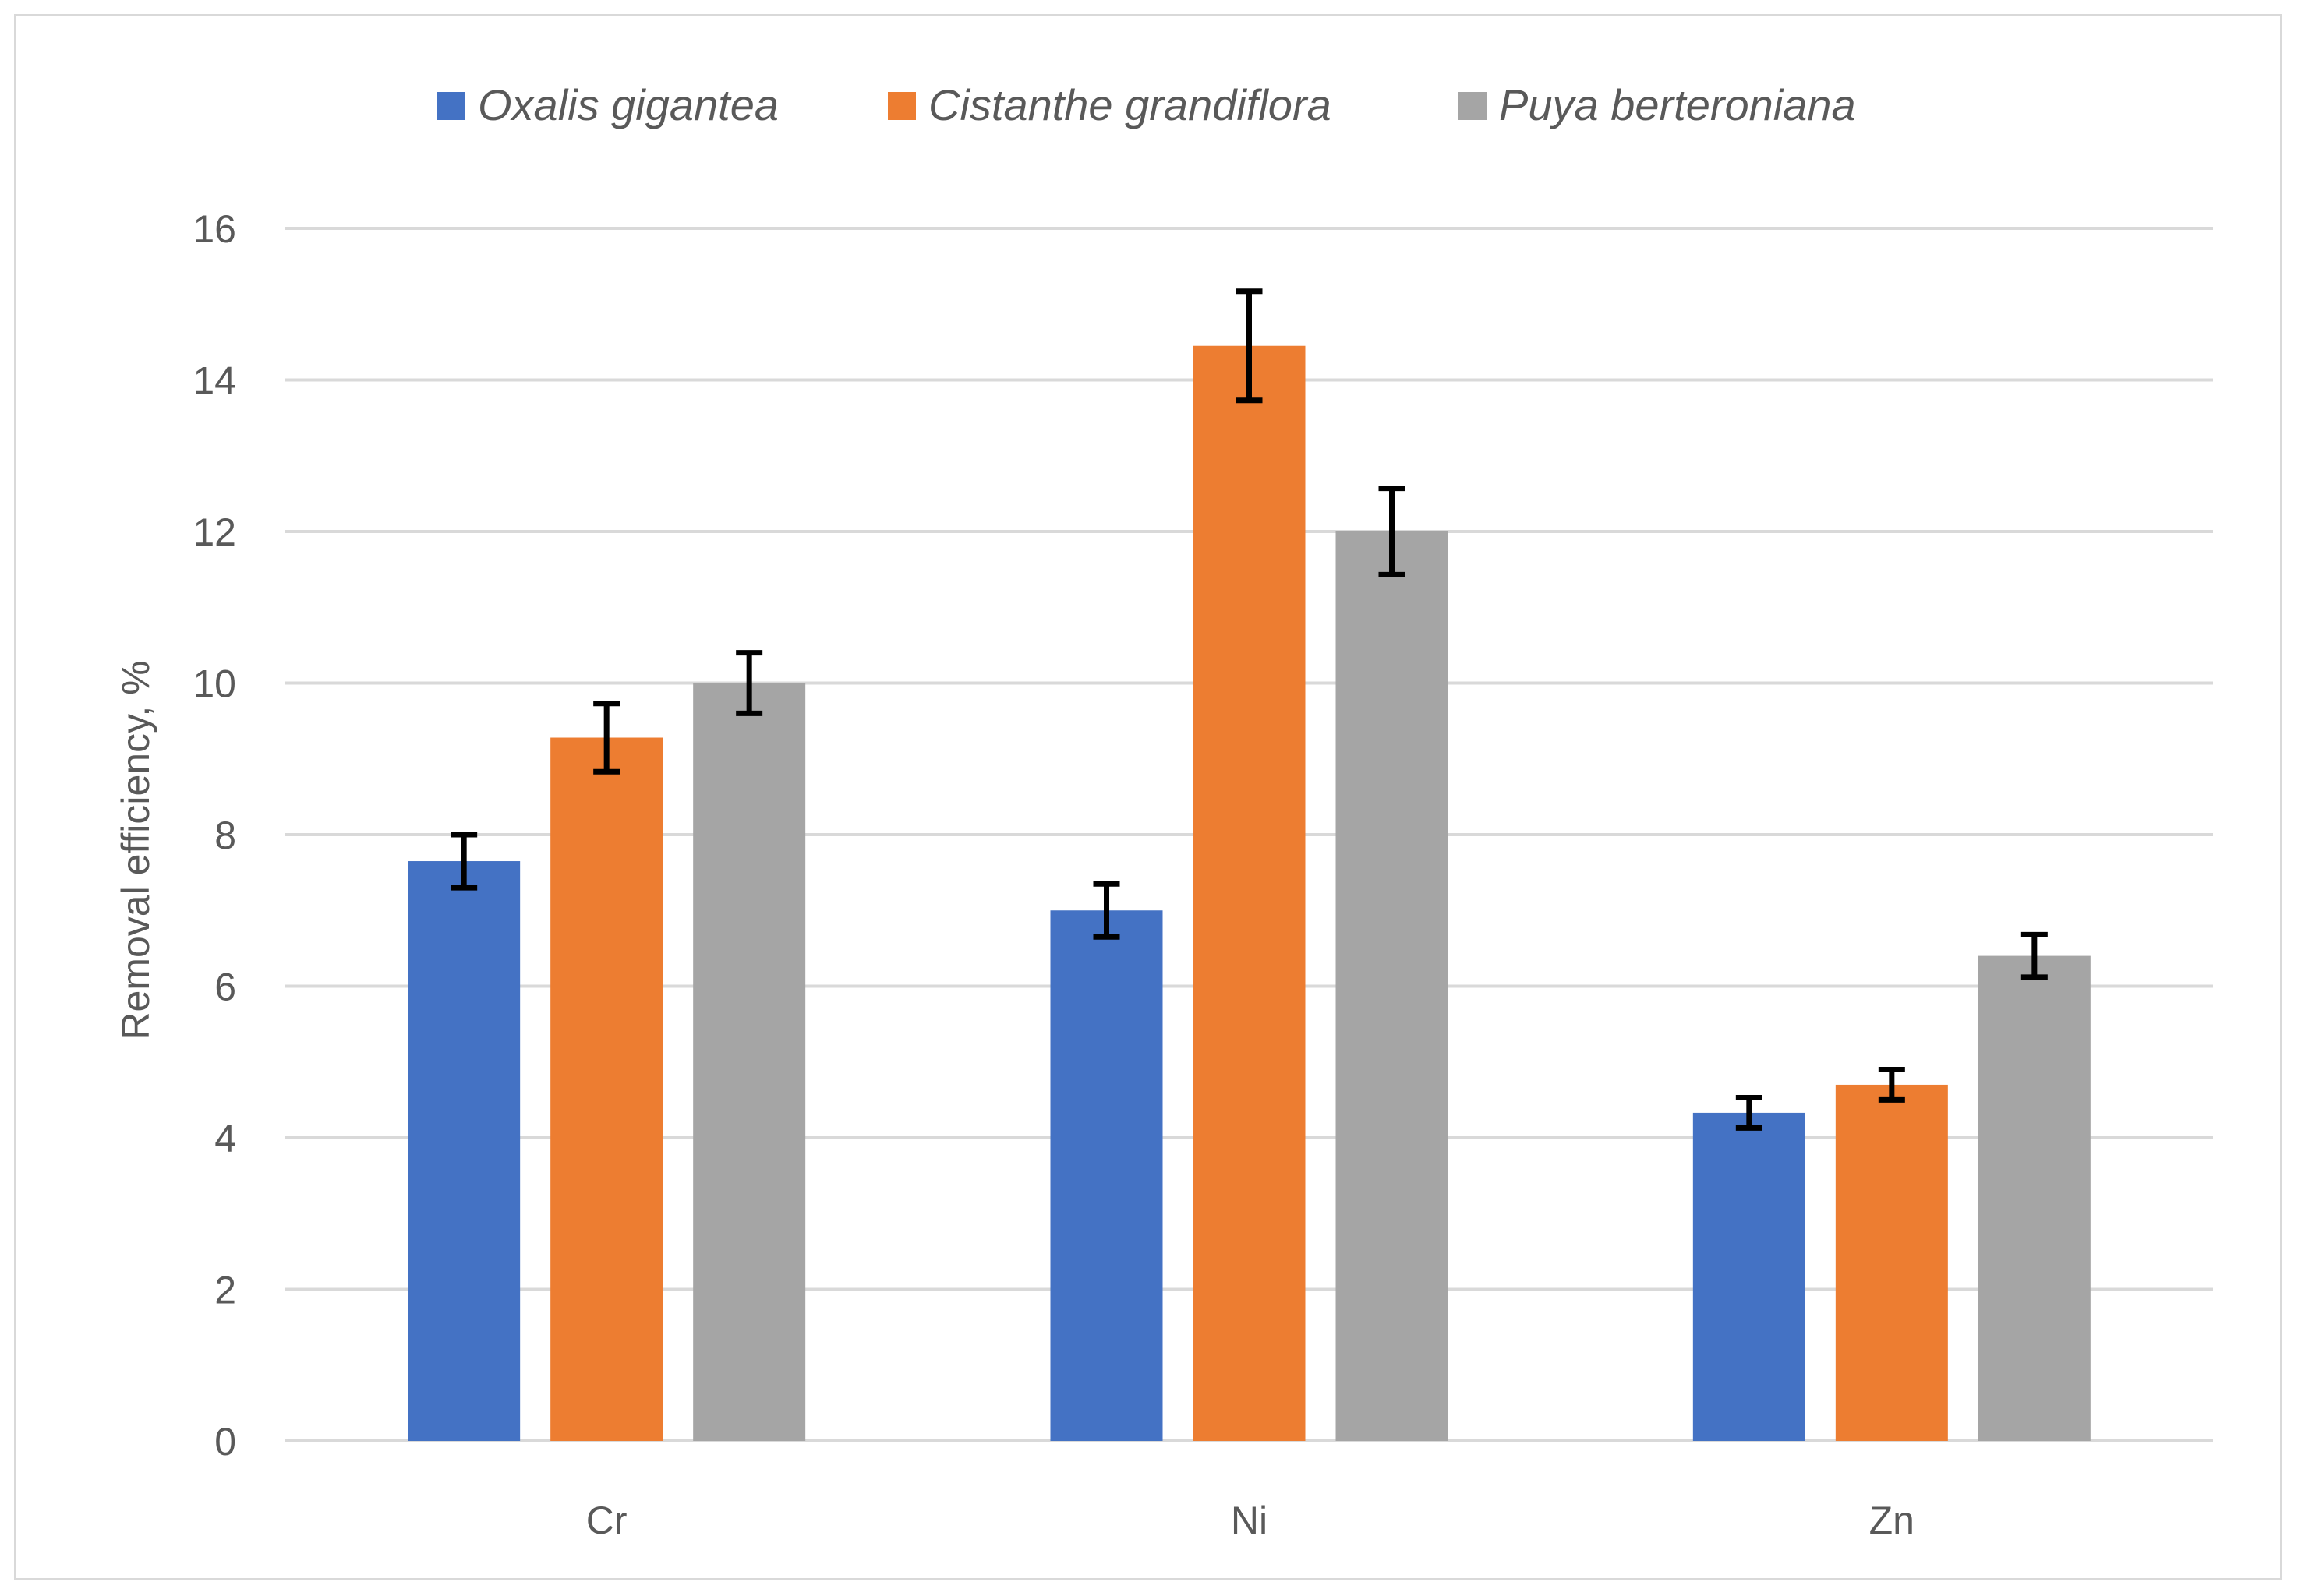 Image resolution: width=2298 pixels, height=1596 pixels. I want to click on y-tick-label: 14, so click(214, 381).